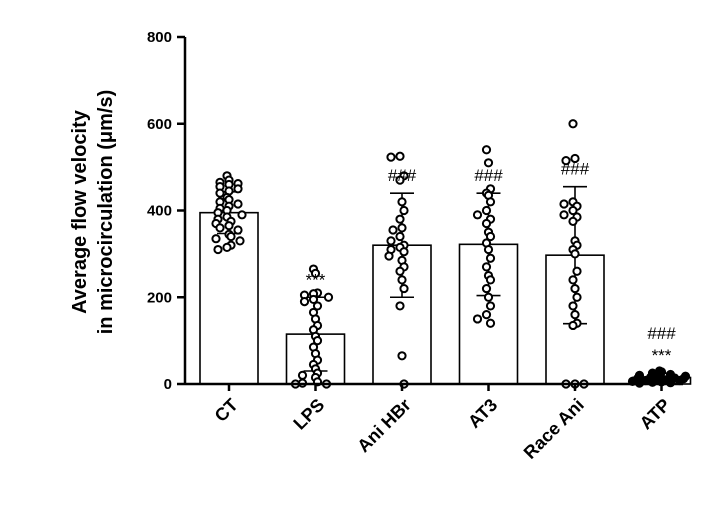  I want to click on x-tick-label-2: Ani HBr, so click(384, 426).